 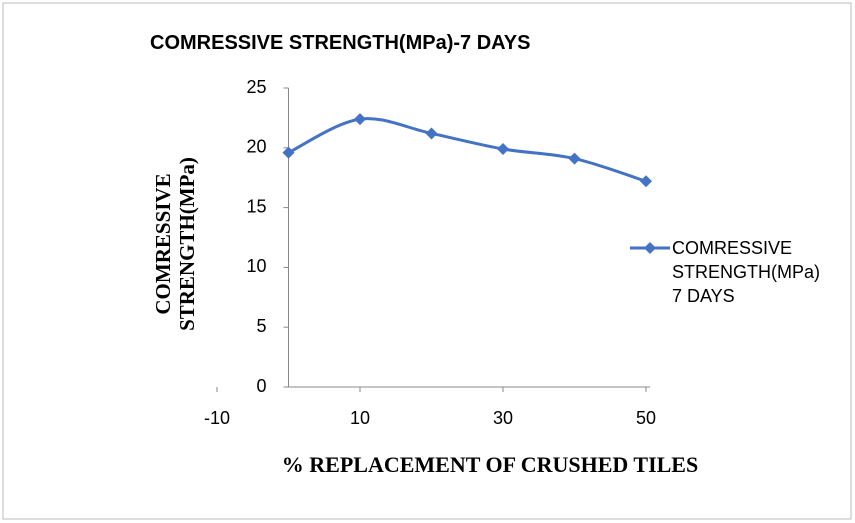 I want to click on legend-label: COMRESSIVE STRENGTH(MPa) 7 DAYS, so click(x=746, y=272).